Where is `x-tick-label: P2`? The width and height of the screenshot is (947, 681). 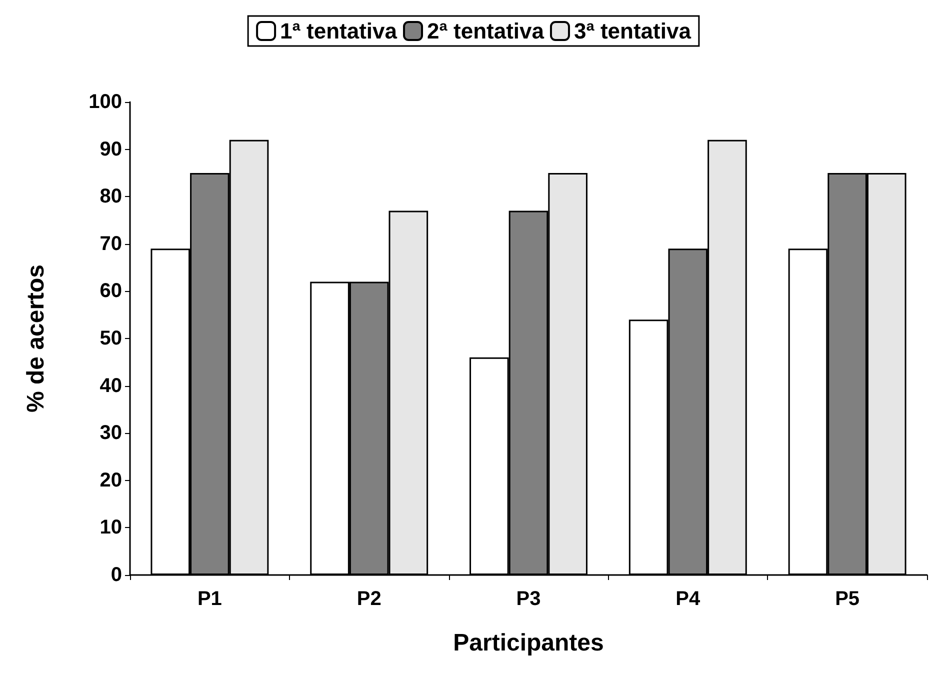 x-tick-label: P2 is located at coordinates (369, 599).